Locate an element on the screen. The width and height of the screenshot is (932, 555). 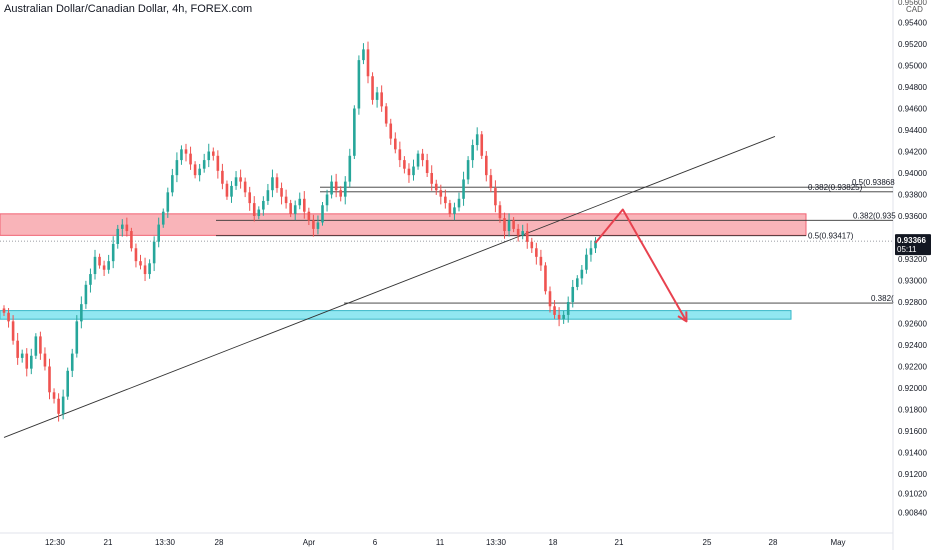
time-tick-label: May is located at coordinates (837, 542).